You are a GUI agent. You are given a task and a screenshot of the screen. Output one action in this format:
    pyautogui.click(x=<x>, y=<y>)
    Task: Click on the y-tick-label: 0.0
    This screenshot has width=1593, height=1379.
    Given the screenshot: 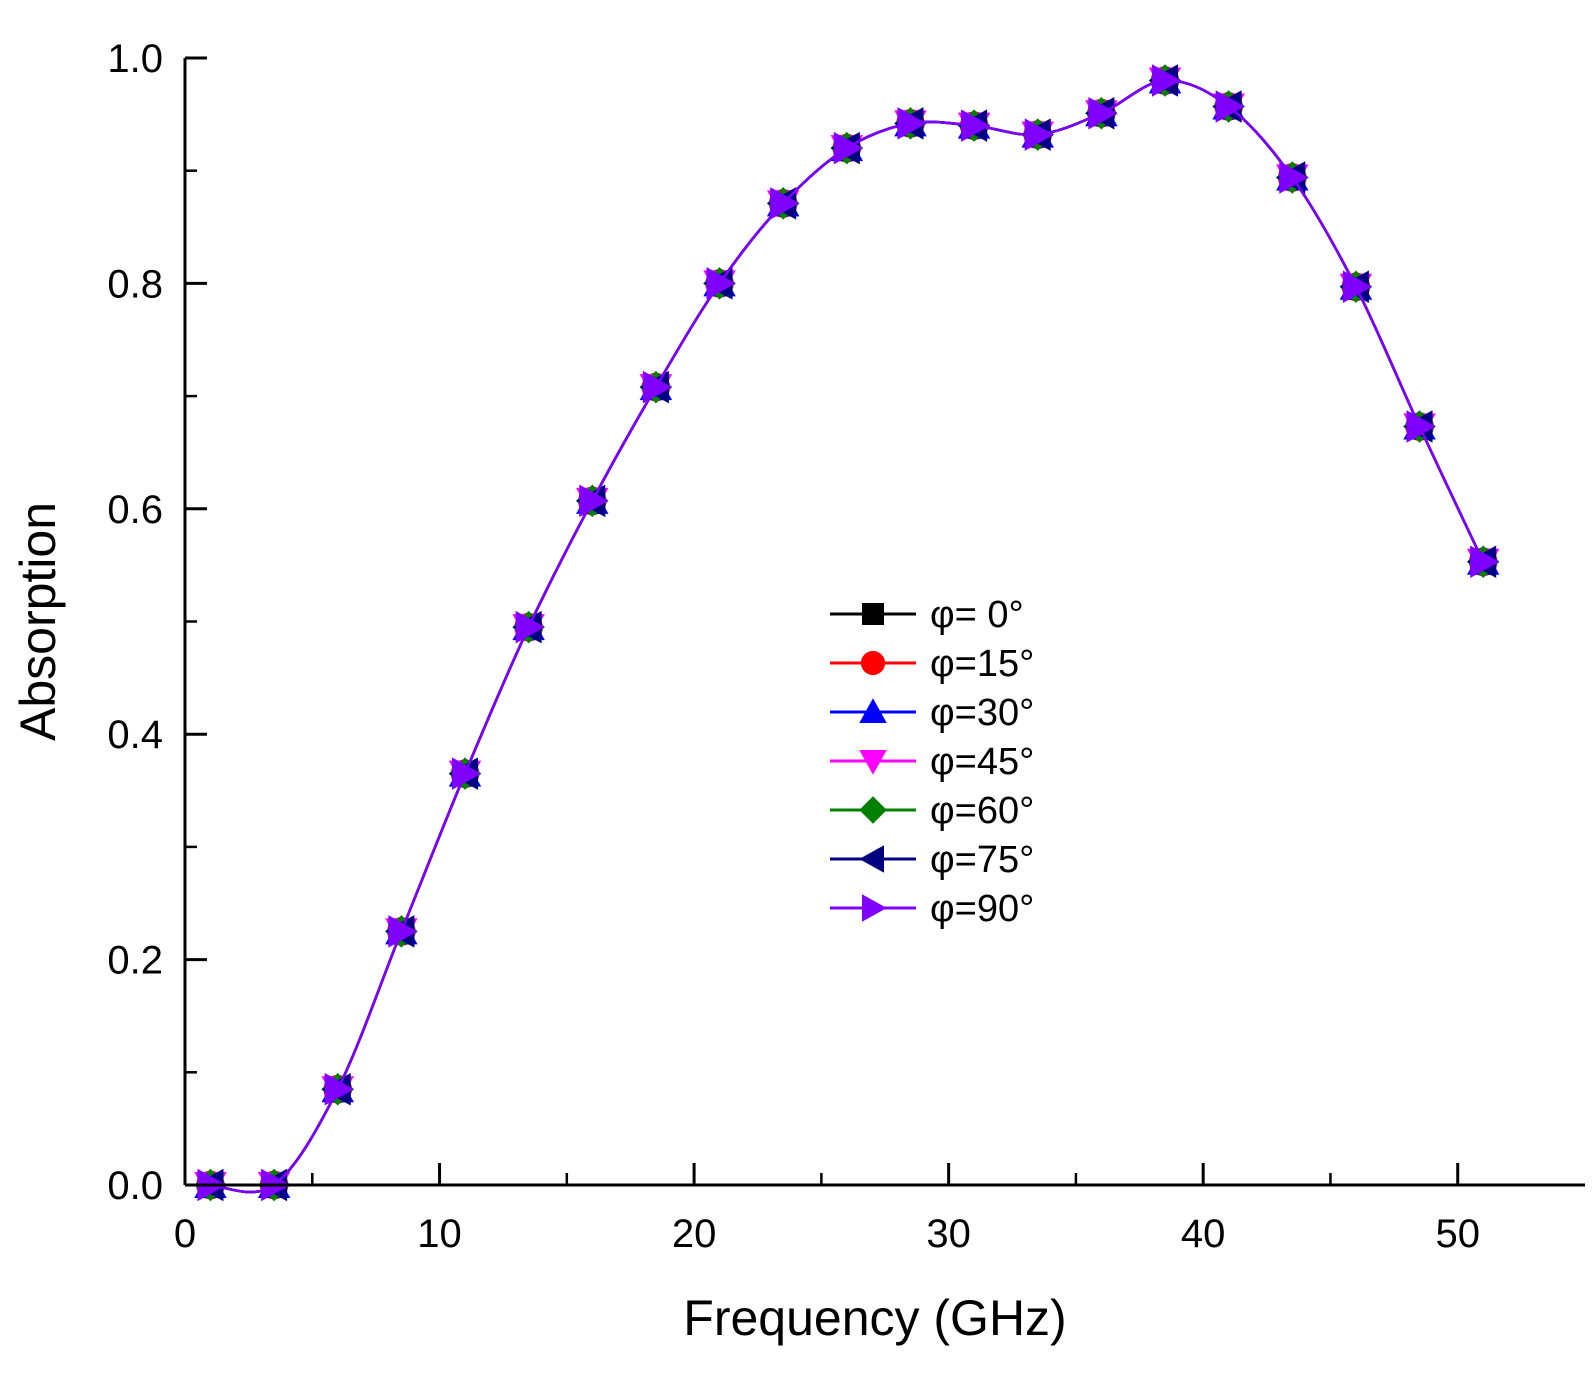 What is the action you would take?
    pyautogui.click(x=135, y=1186)
    